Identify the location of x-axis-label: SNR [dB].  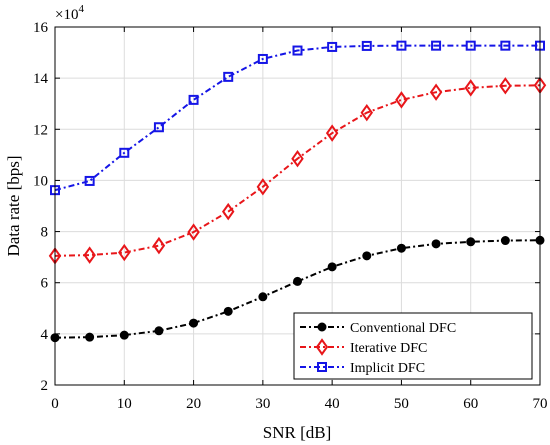
(297, 432).